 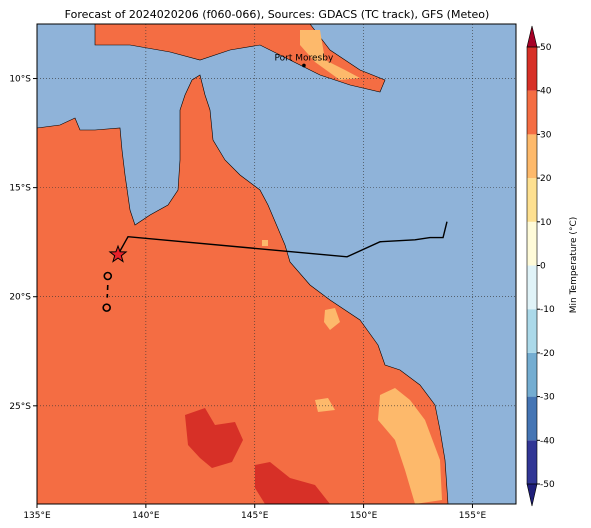 What do you see at coordinates (20, 80) in the screenshot?
I see `y-tick-label: 10°S` at bounding box center [20, 80].